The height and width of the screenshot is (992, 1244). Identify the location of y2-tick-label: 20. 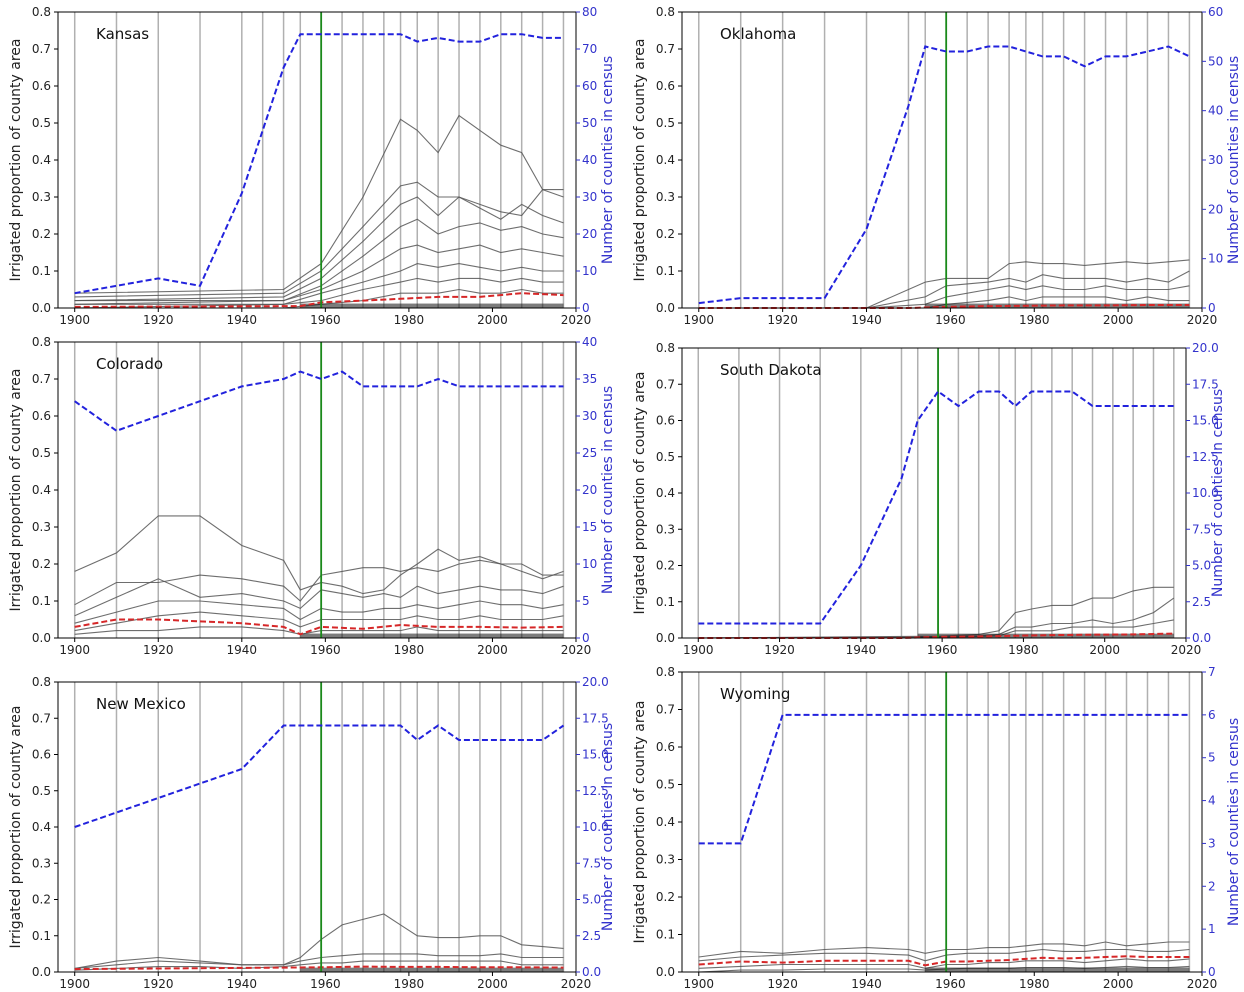
(589, 234).